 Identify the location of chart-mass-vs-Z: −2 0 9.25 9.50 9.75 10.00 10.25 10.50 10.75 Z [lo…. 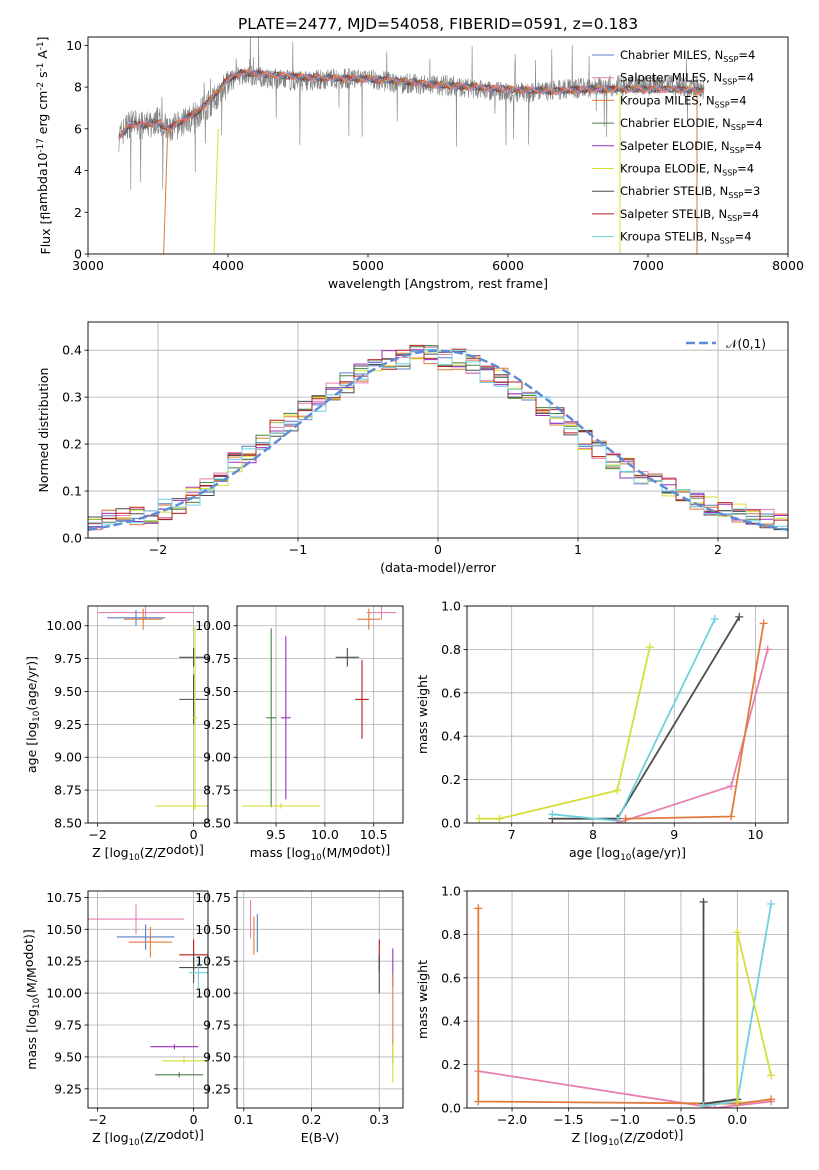
(115, 1019).